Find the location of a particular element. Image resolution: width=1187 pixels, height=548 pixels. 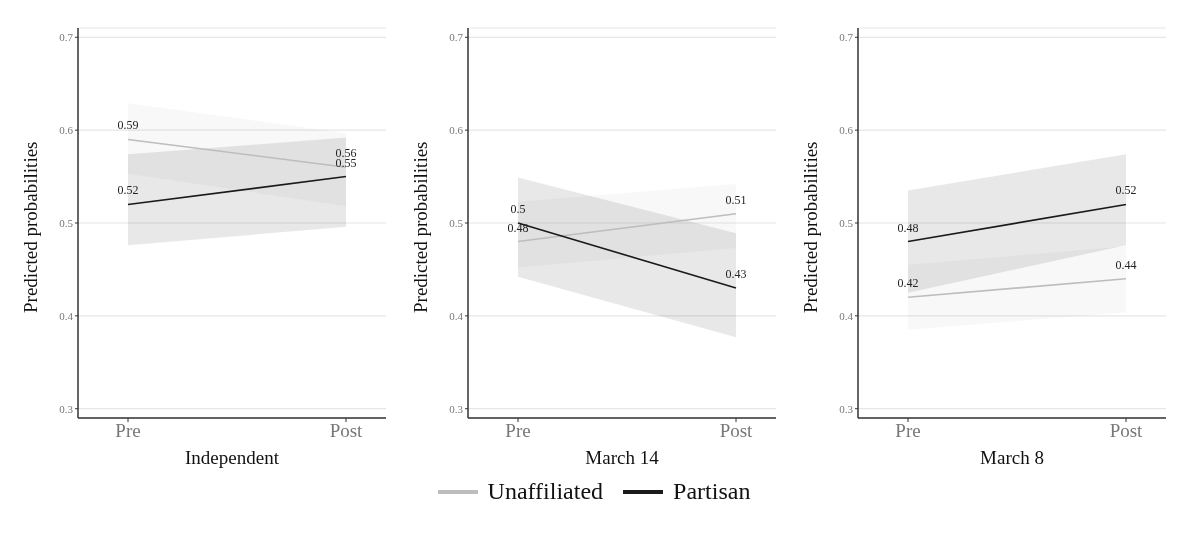

legend-label: Partisan is located at coordinates (712, 491).